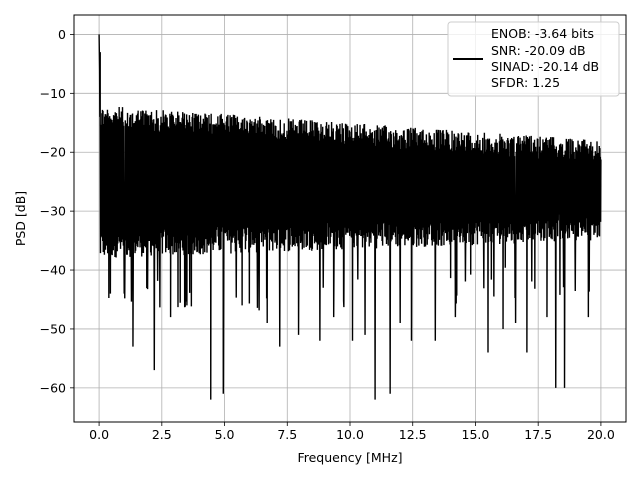 The height and width of the screenshot is (480, 640). What do you see at coordinates (53, 211) in the screenshot?
I see `y-tick-label: −30` at bounding box center [53, 211].